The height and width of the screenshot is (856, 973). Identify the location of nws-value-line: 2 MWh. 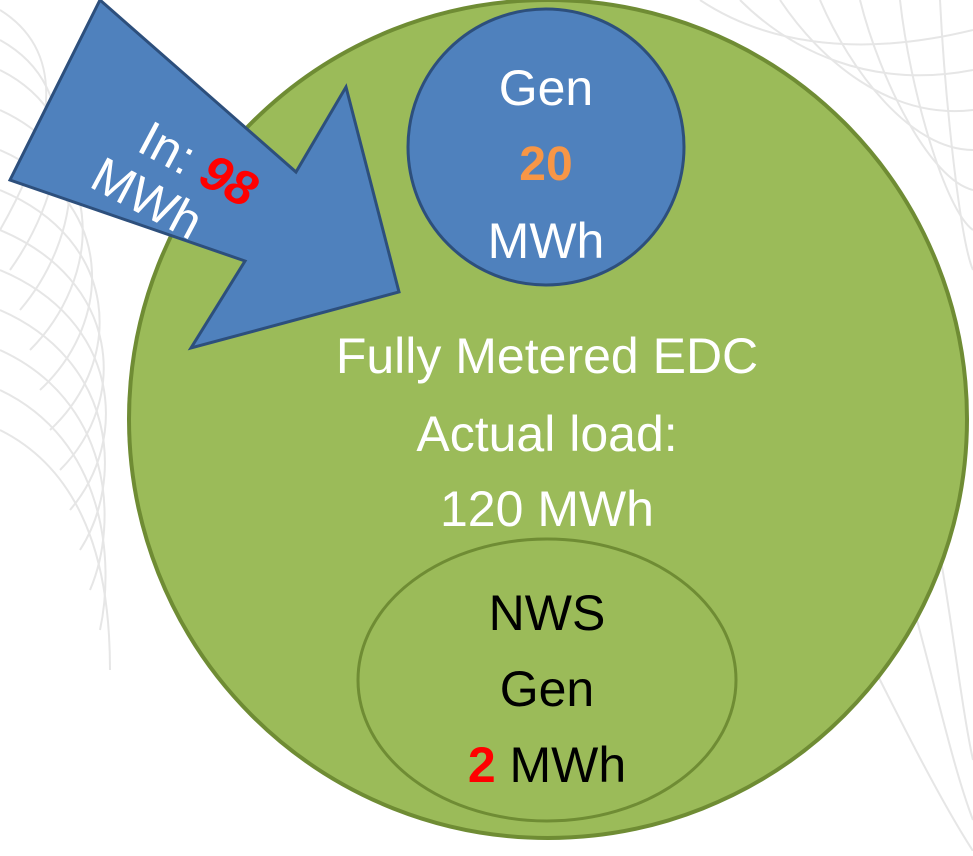
(547, 765).